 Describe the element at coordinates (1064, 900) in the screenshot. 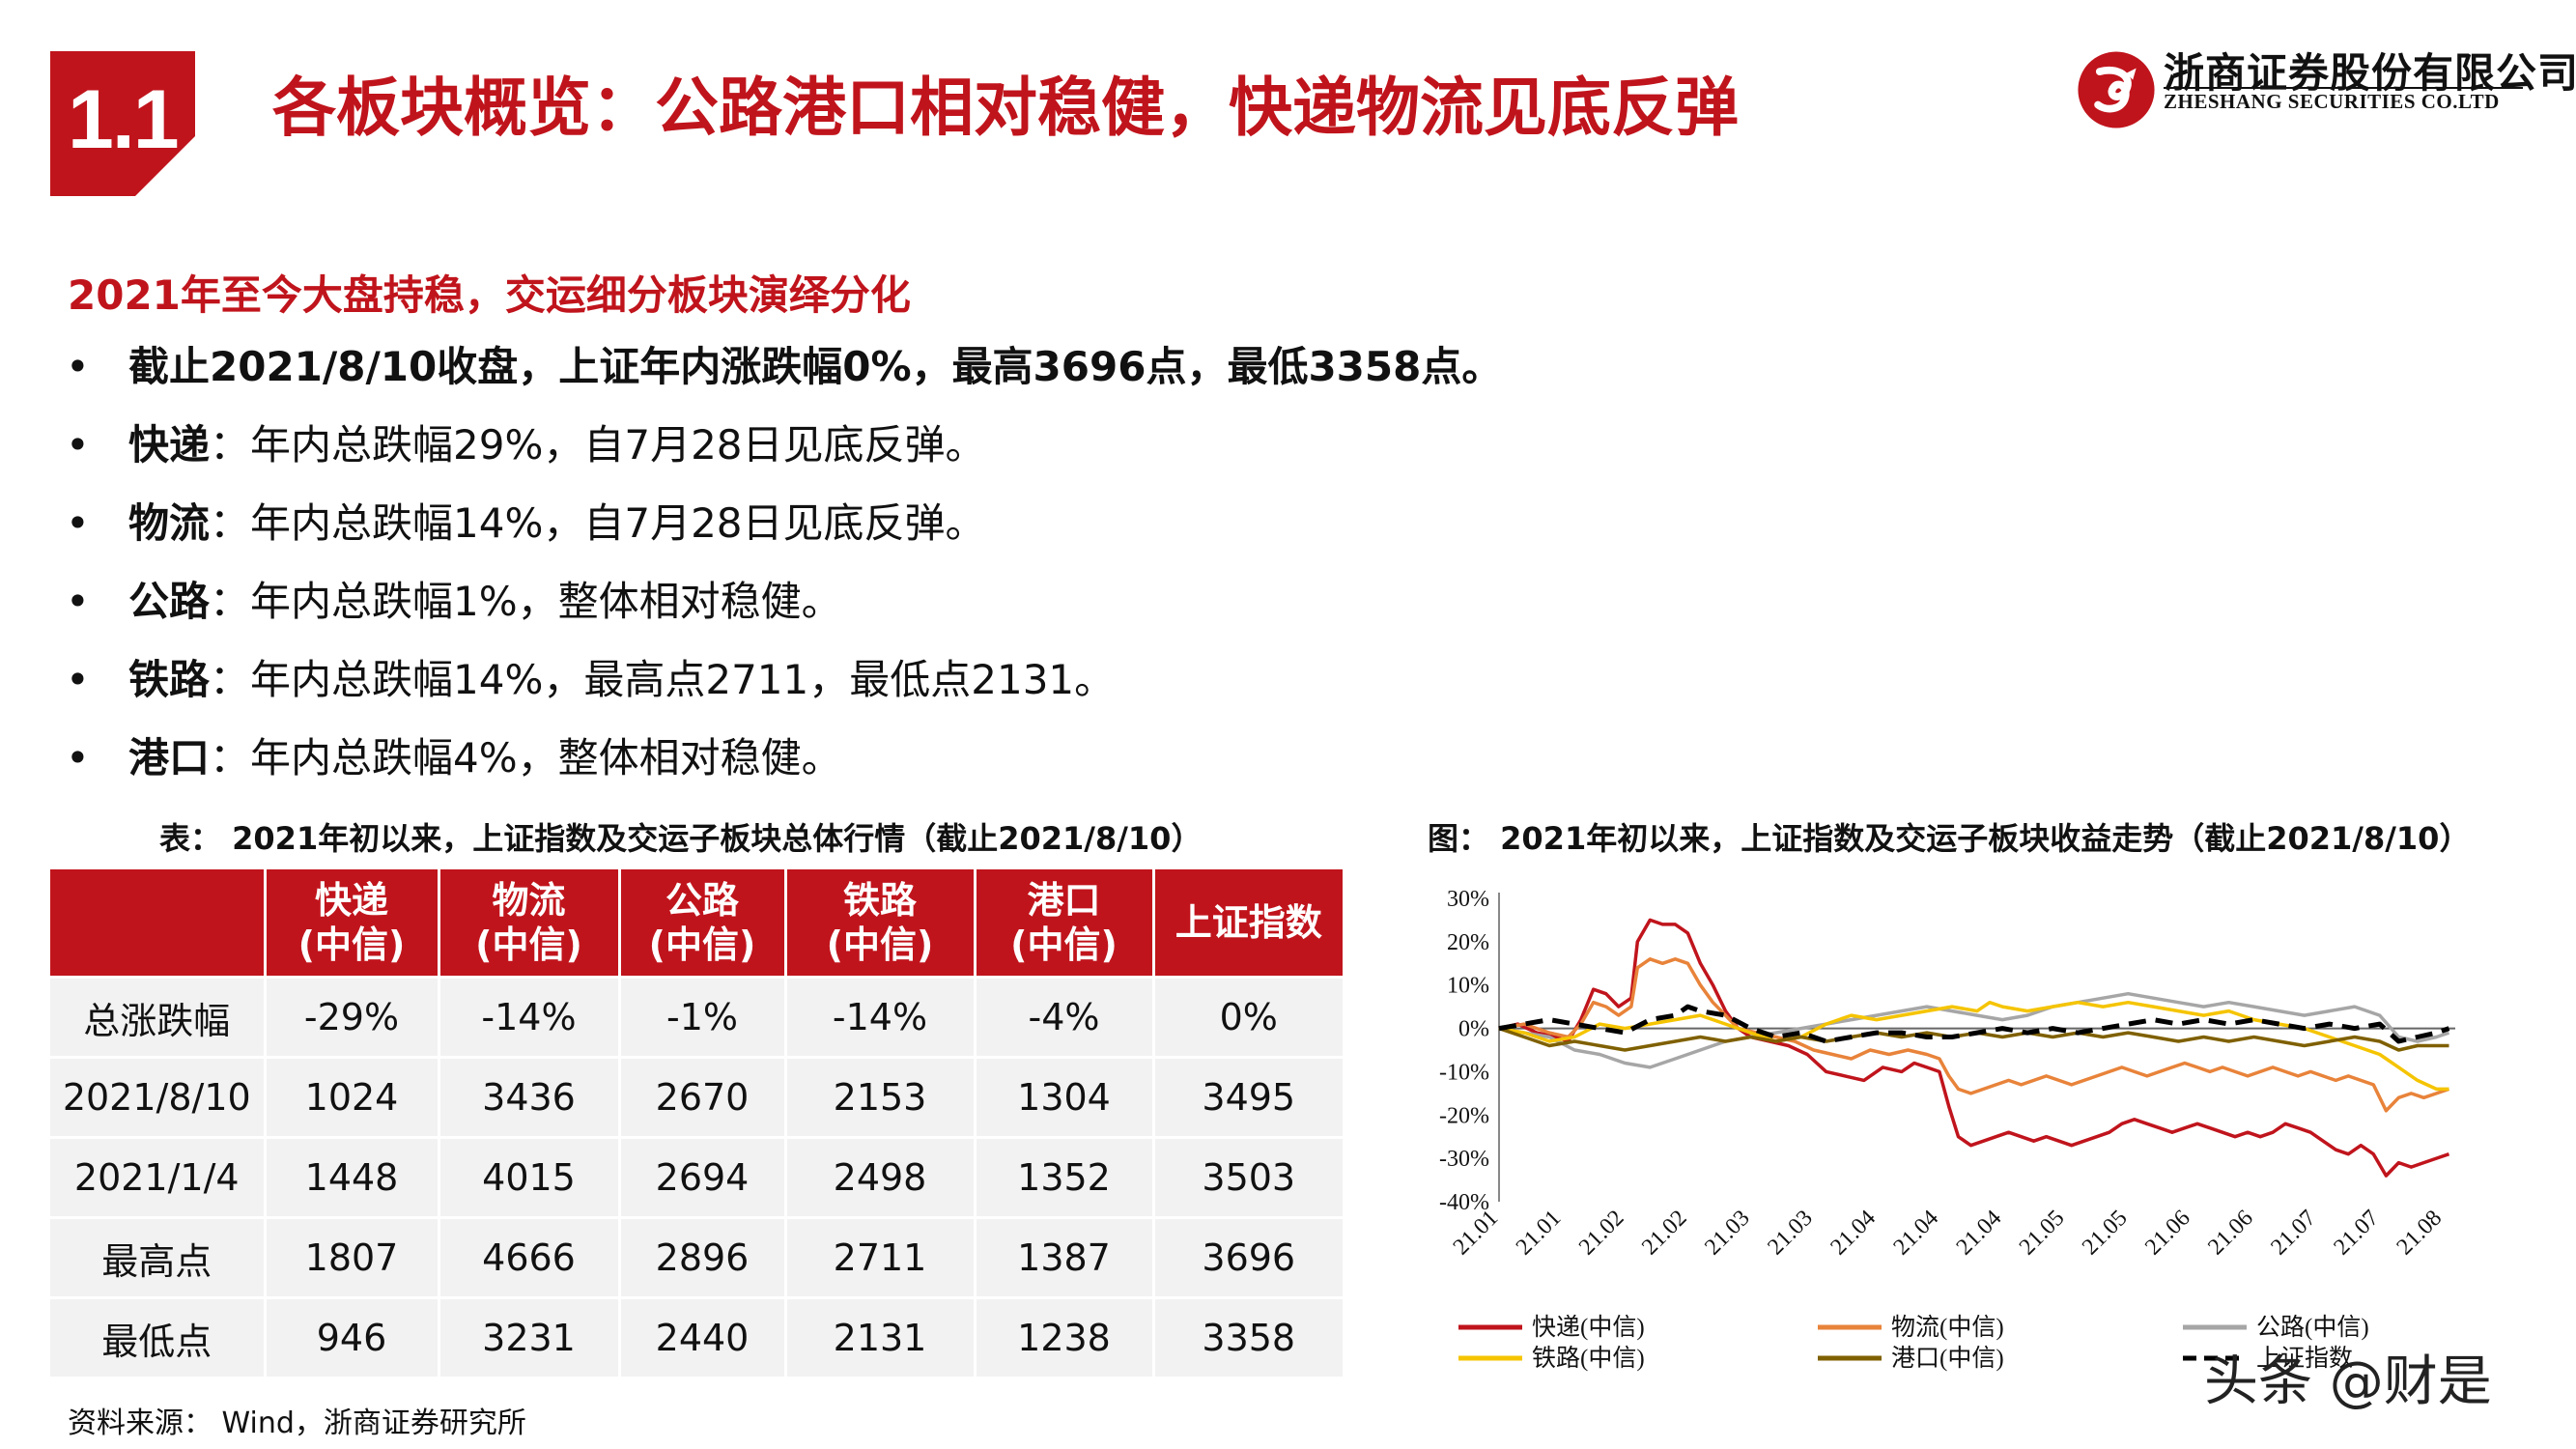

I see `header-line1: 港口` at that location.